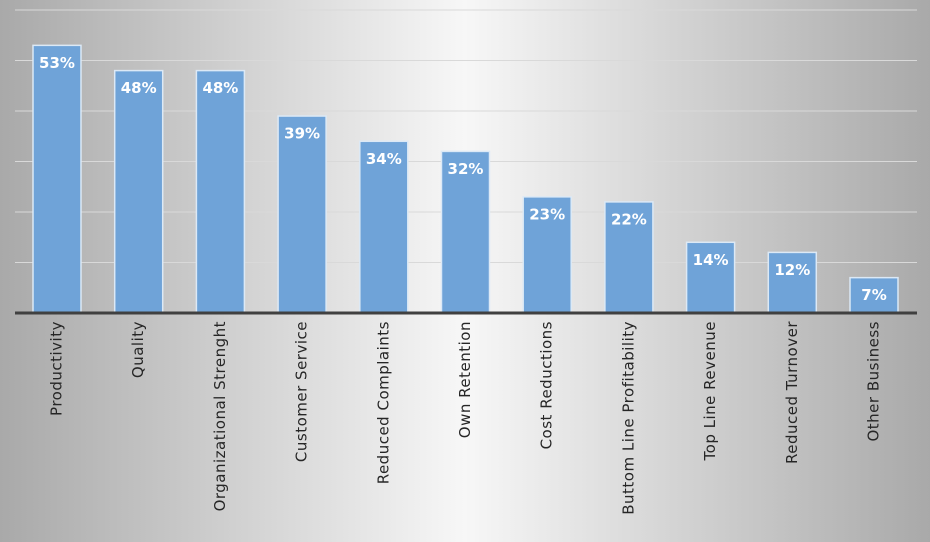 The width and height of the screenshot is (930, 542). Describe the element at coordinates (57, 368) in the screenshot. I see `x-tick-label: Productivity` at that location.